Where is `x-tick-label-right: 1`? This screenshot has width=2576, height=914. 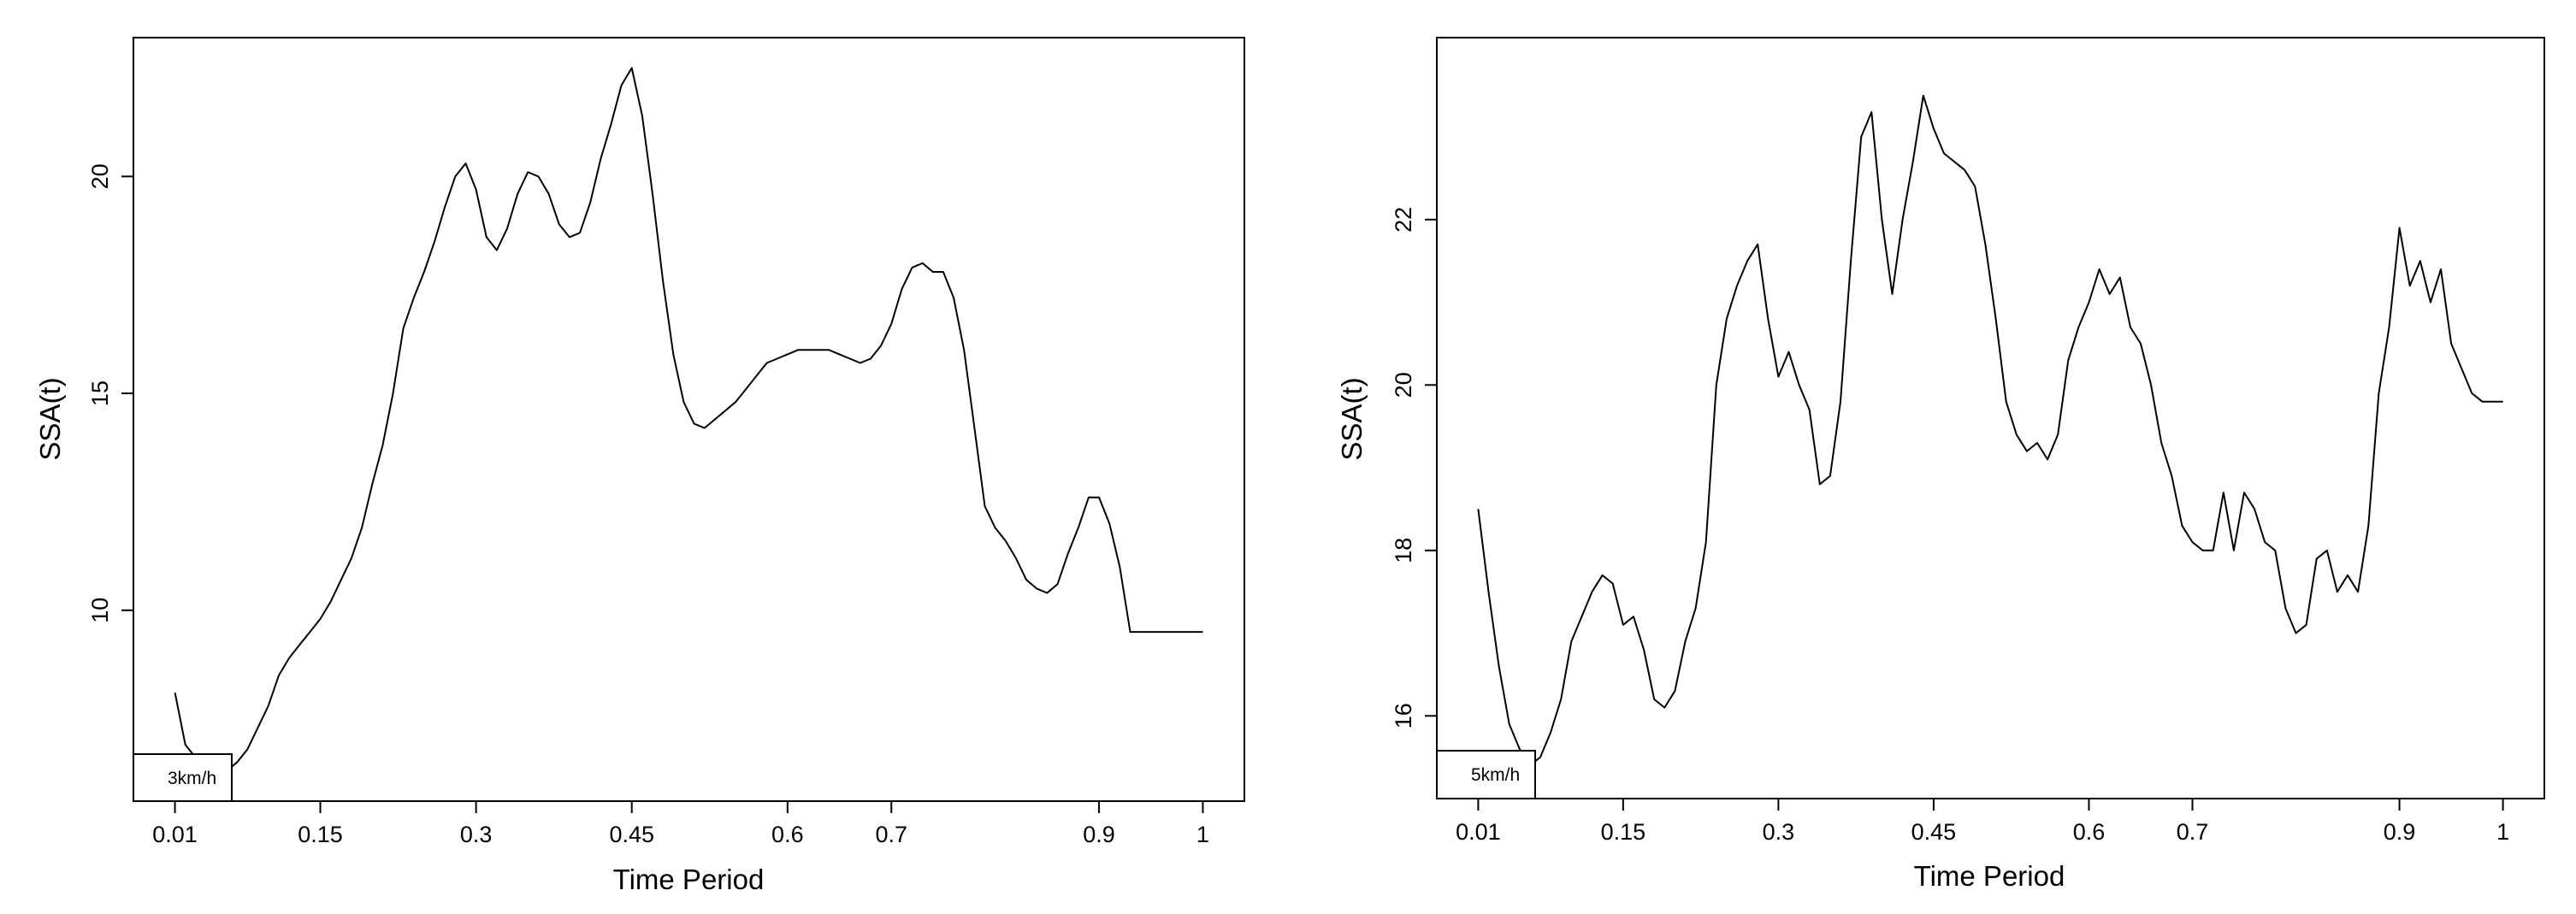 x-tick-label-right: 1 is located at coordinates (2502, 832).